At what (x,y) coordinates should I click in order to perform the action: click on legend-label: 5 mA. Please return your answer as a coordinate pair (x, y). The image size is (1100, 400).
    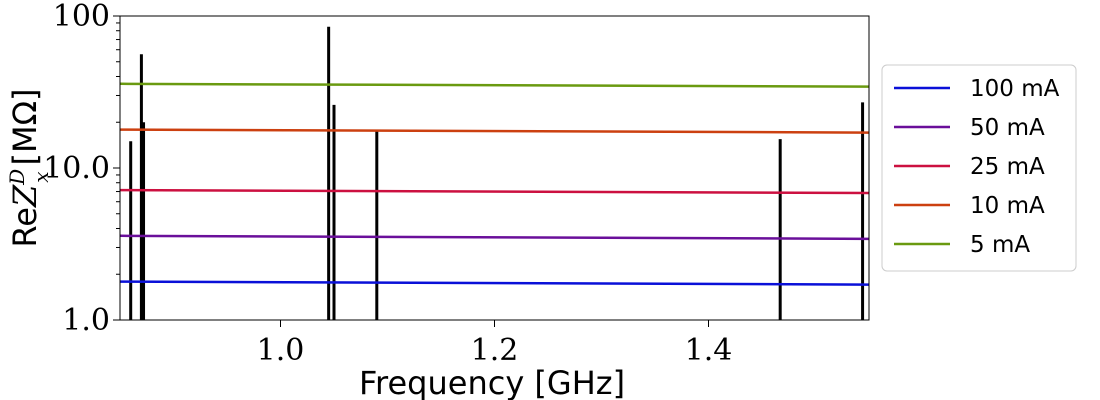
    Looking at the image, I should click on (1000, 245).